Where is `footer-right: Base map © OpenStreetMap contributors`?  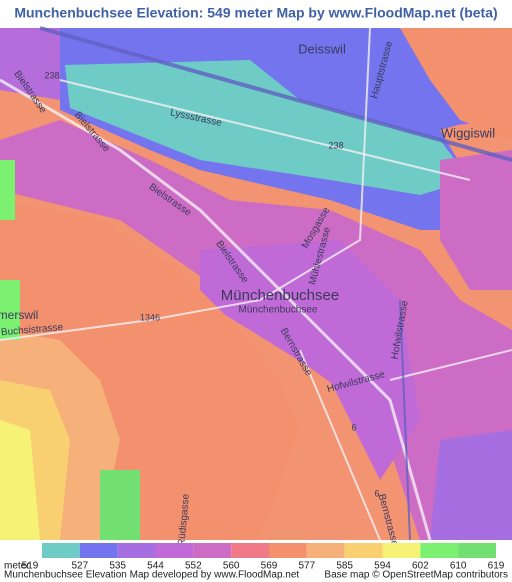 footer-right: Base map © OpenStreetMap contributors is located at coordinates (416, 575).